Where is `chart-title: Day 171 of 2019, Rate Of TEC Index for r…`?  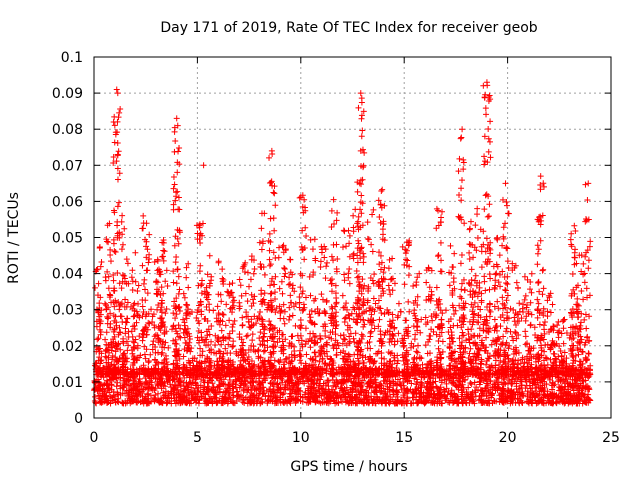 chart-title: Day 171 of 2019, Rate Of TEC Index for r… is located at coordinates (348, 28).